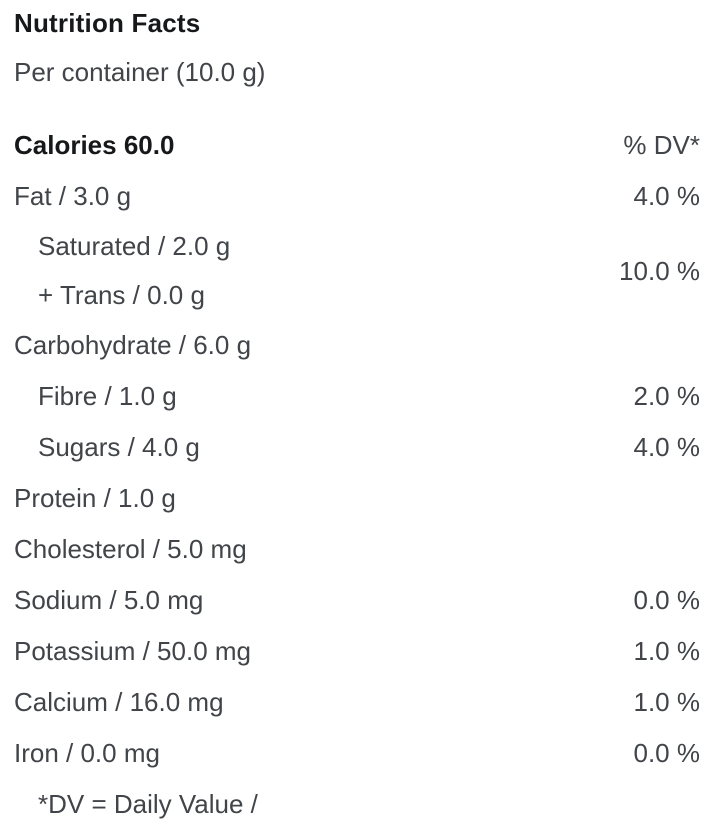  Describe the element at coordinates (357, 549) in the screenshot. I see `nutrient-row-cholesterol: Cholesterol / 5.0 mg` at that location.